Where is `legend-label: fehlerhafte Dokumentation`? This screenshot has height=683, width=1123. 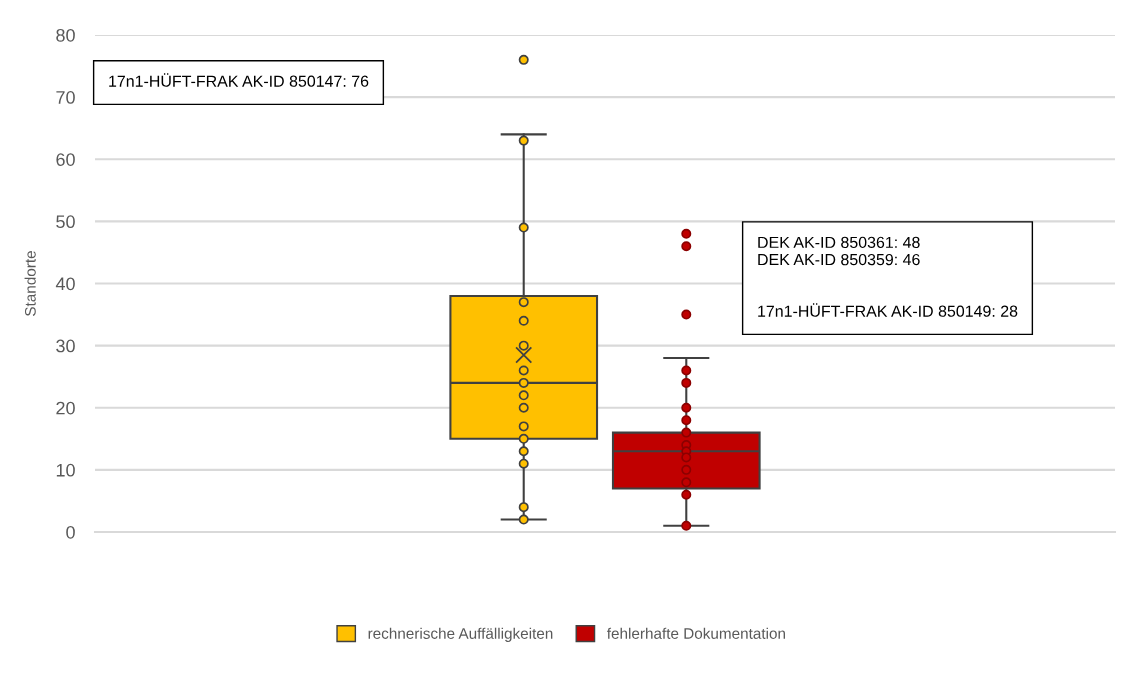
legend-label: fehlerhafte Dokumentation is located at coordinates (695, 633).